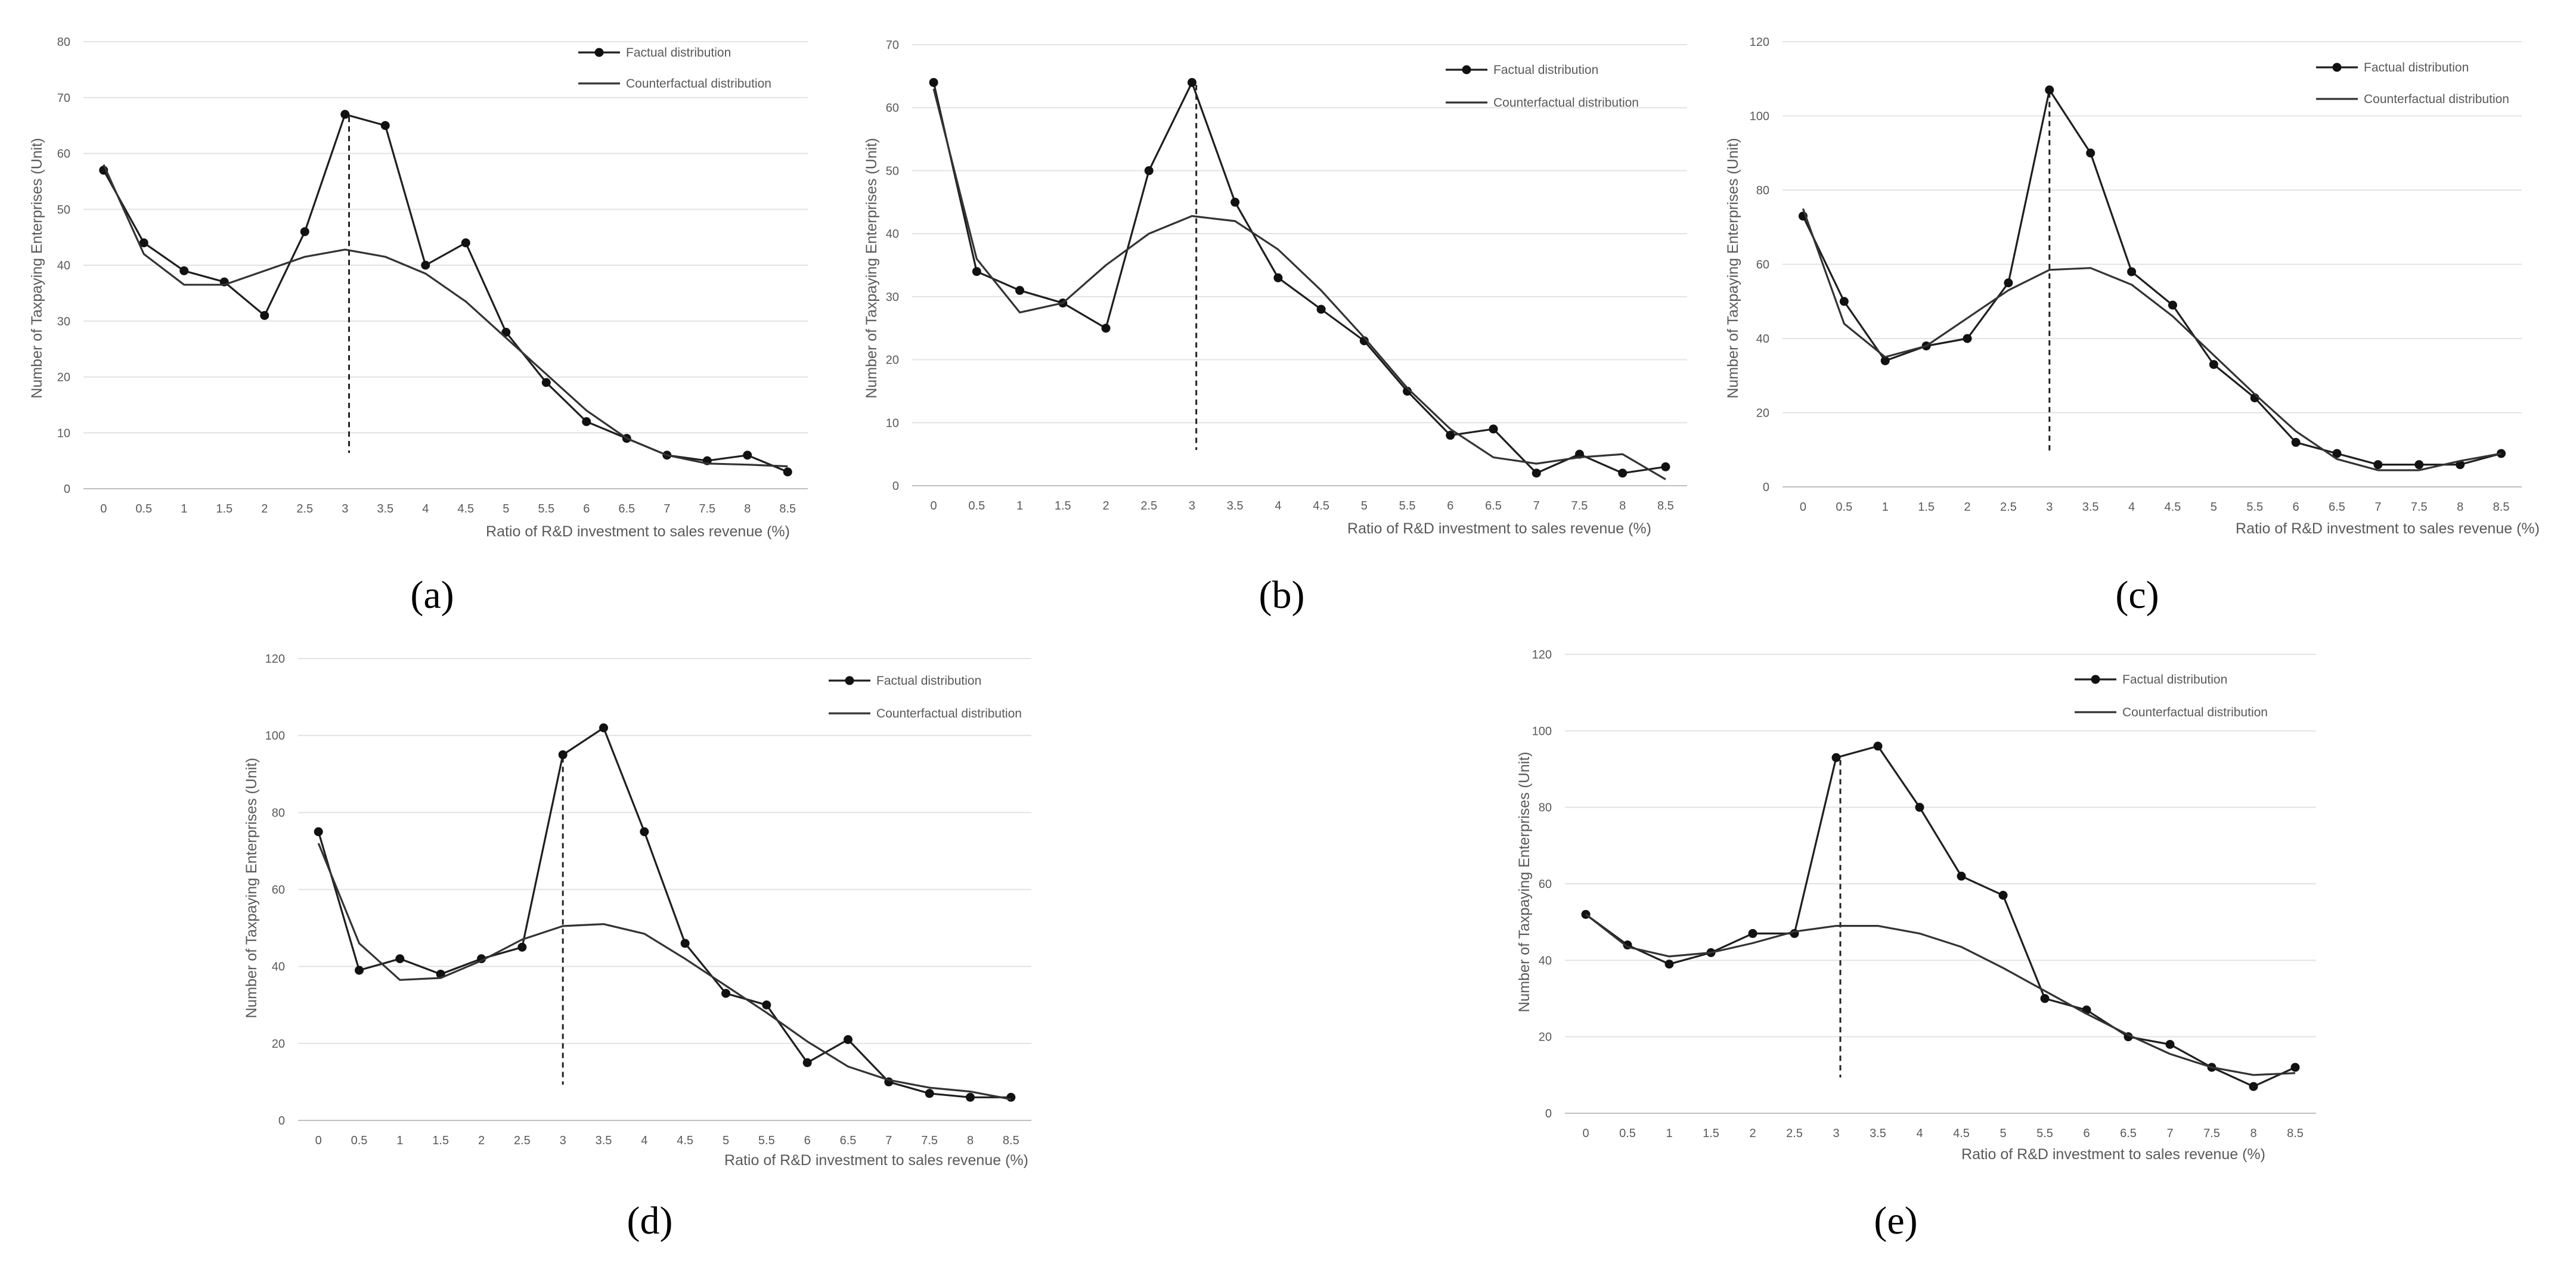 The height and width of the screenshot is (1267, 2576). What do you see at coordinates (432, 595) in the screenshot?
I see `panel-label: (a)` at bounding box center [432, 595].